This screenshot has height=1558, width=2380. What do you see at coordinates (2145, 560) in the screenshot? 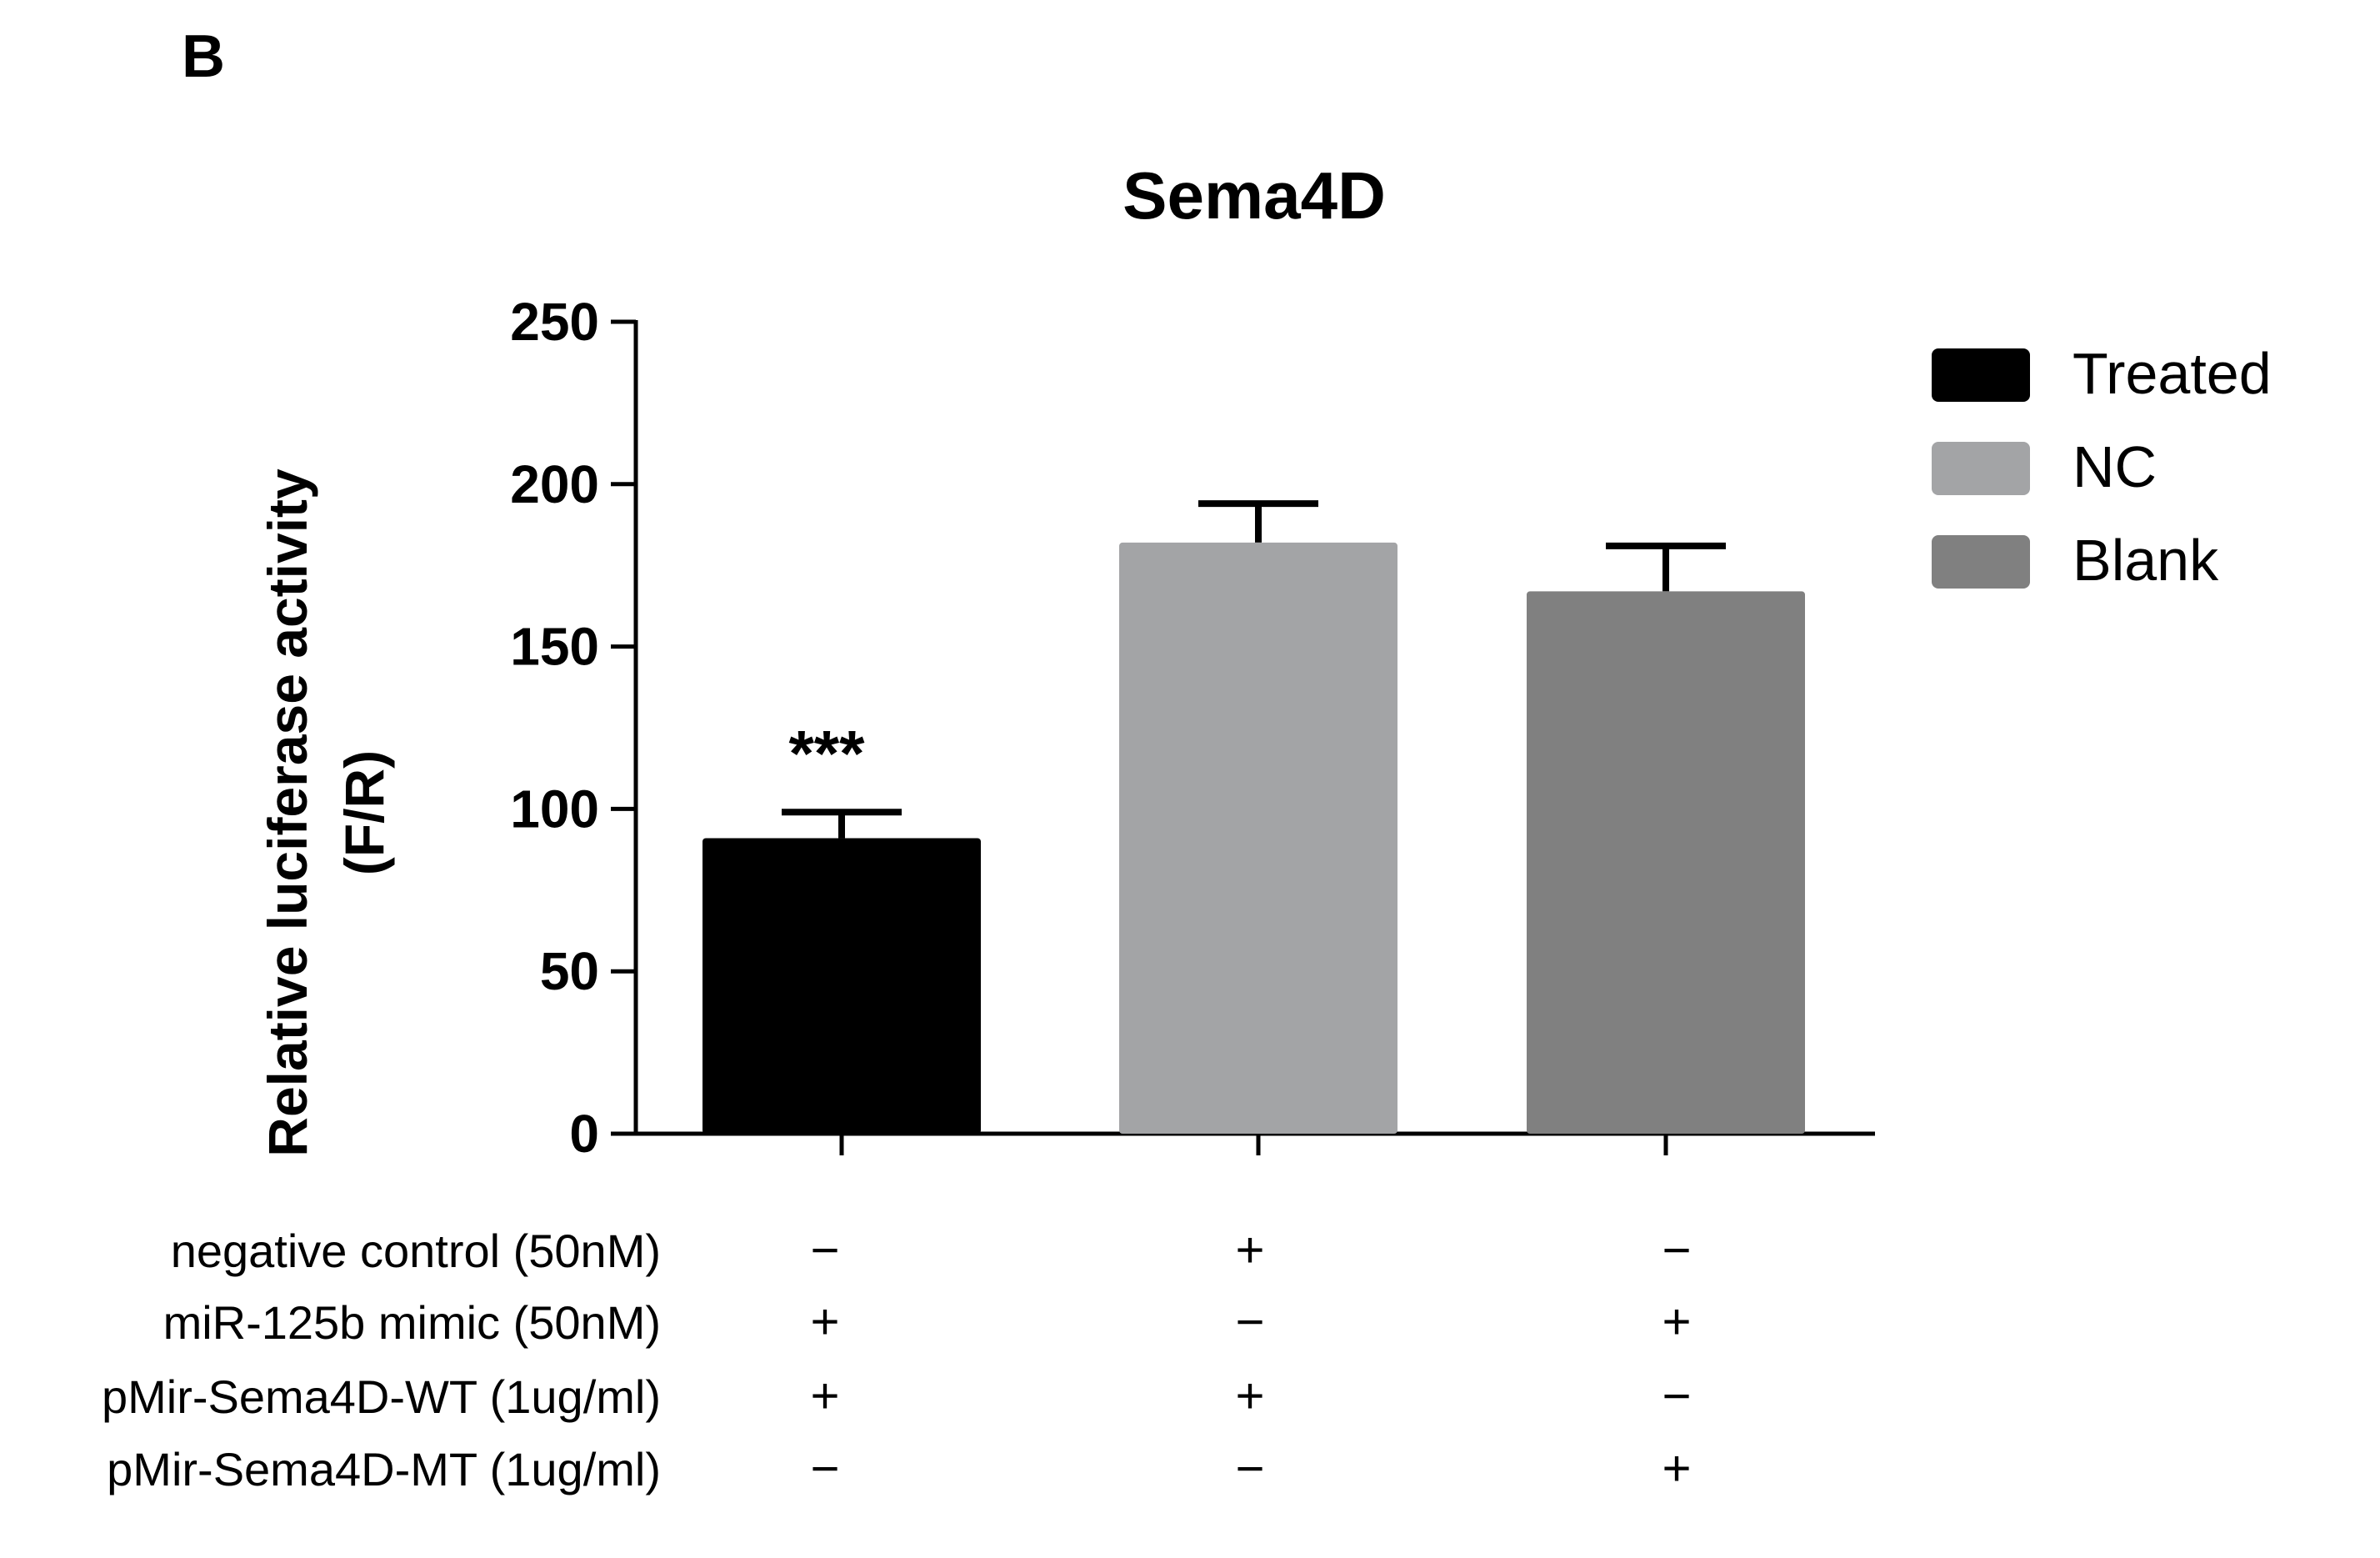
I see `legend-label-blank: Blank` at bounding box center [2145, 560].